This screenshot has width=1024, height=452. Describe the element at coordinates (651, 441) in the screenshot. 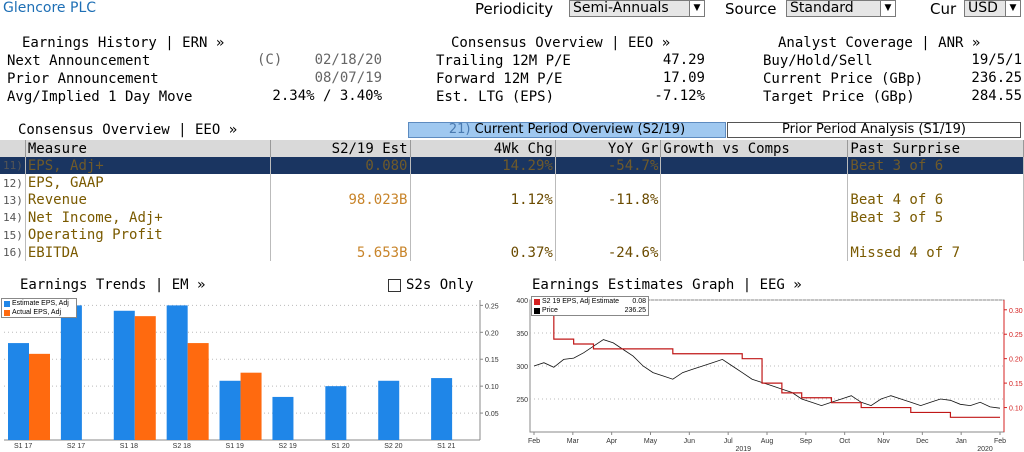

I see `x-tick-label: May` at that location.